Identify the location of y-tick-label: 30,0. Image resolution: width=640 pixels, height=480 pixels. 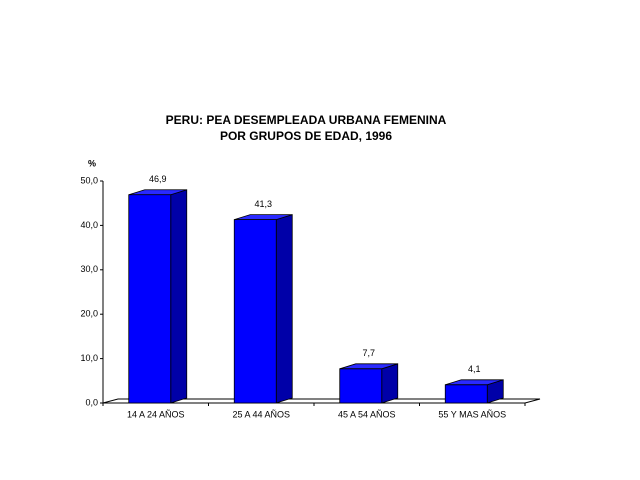
(89, 269).